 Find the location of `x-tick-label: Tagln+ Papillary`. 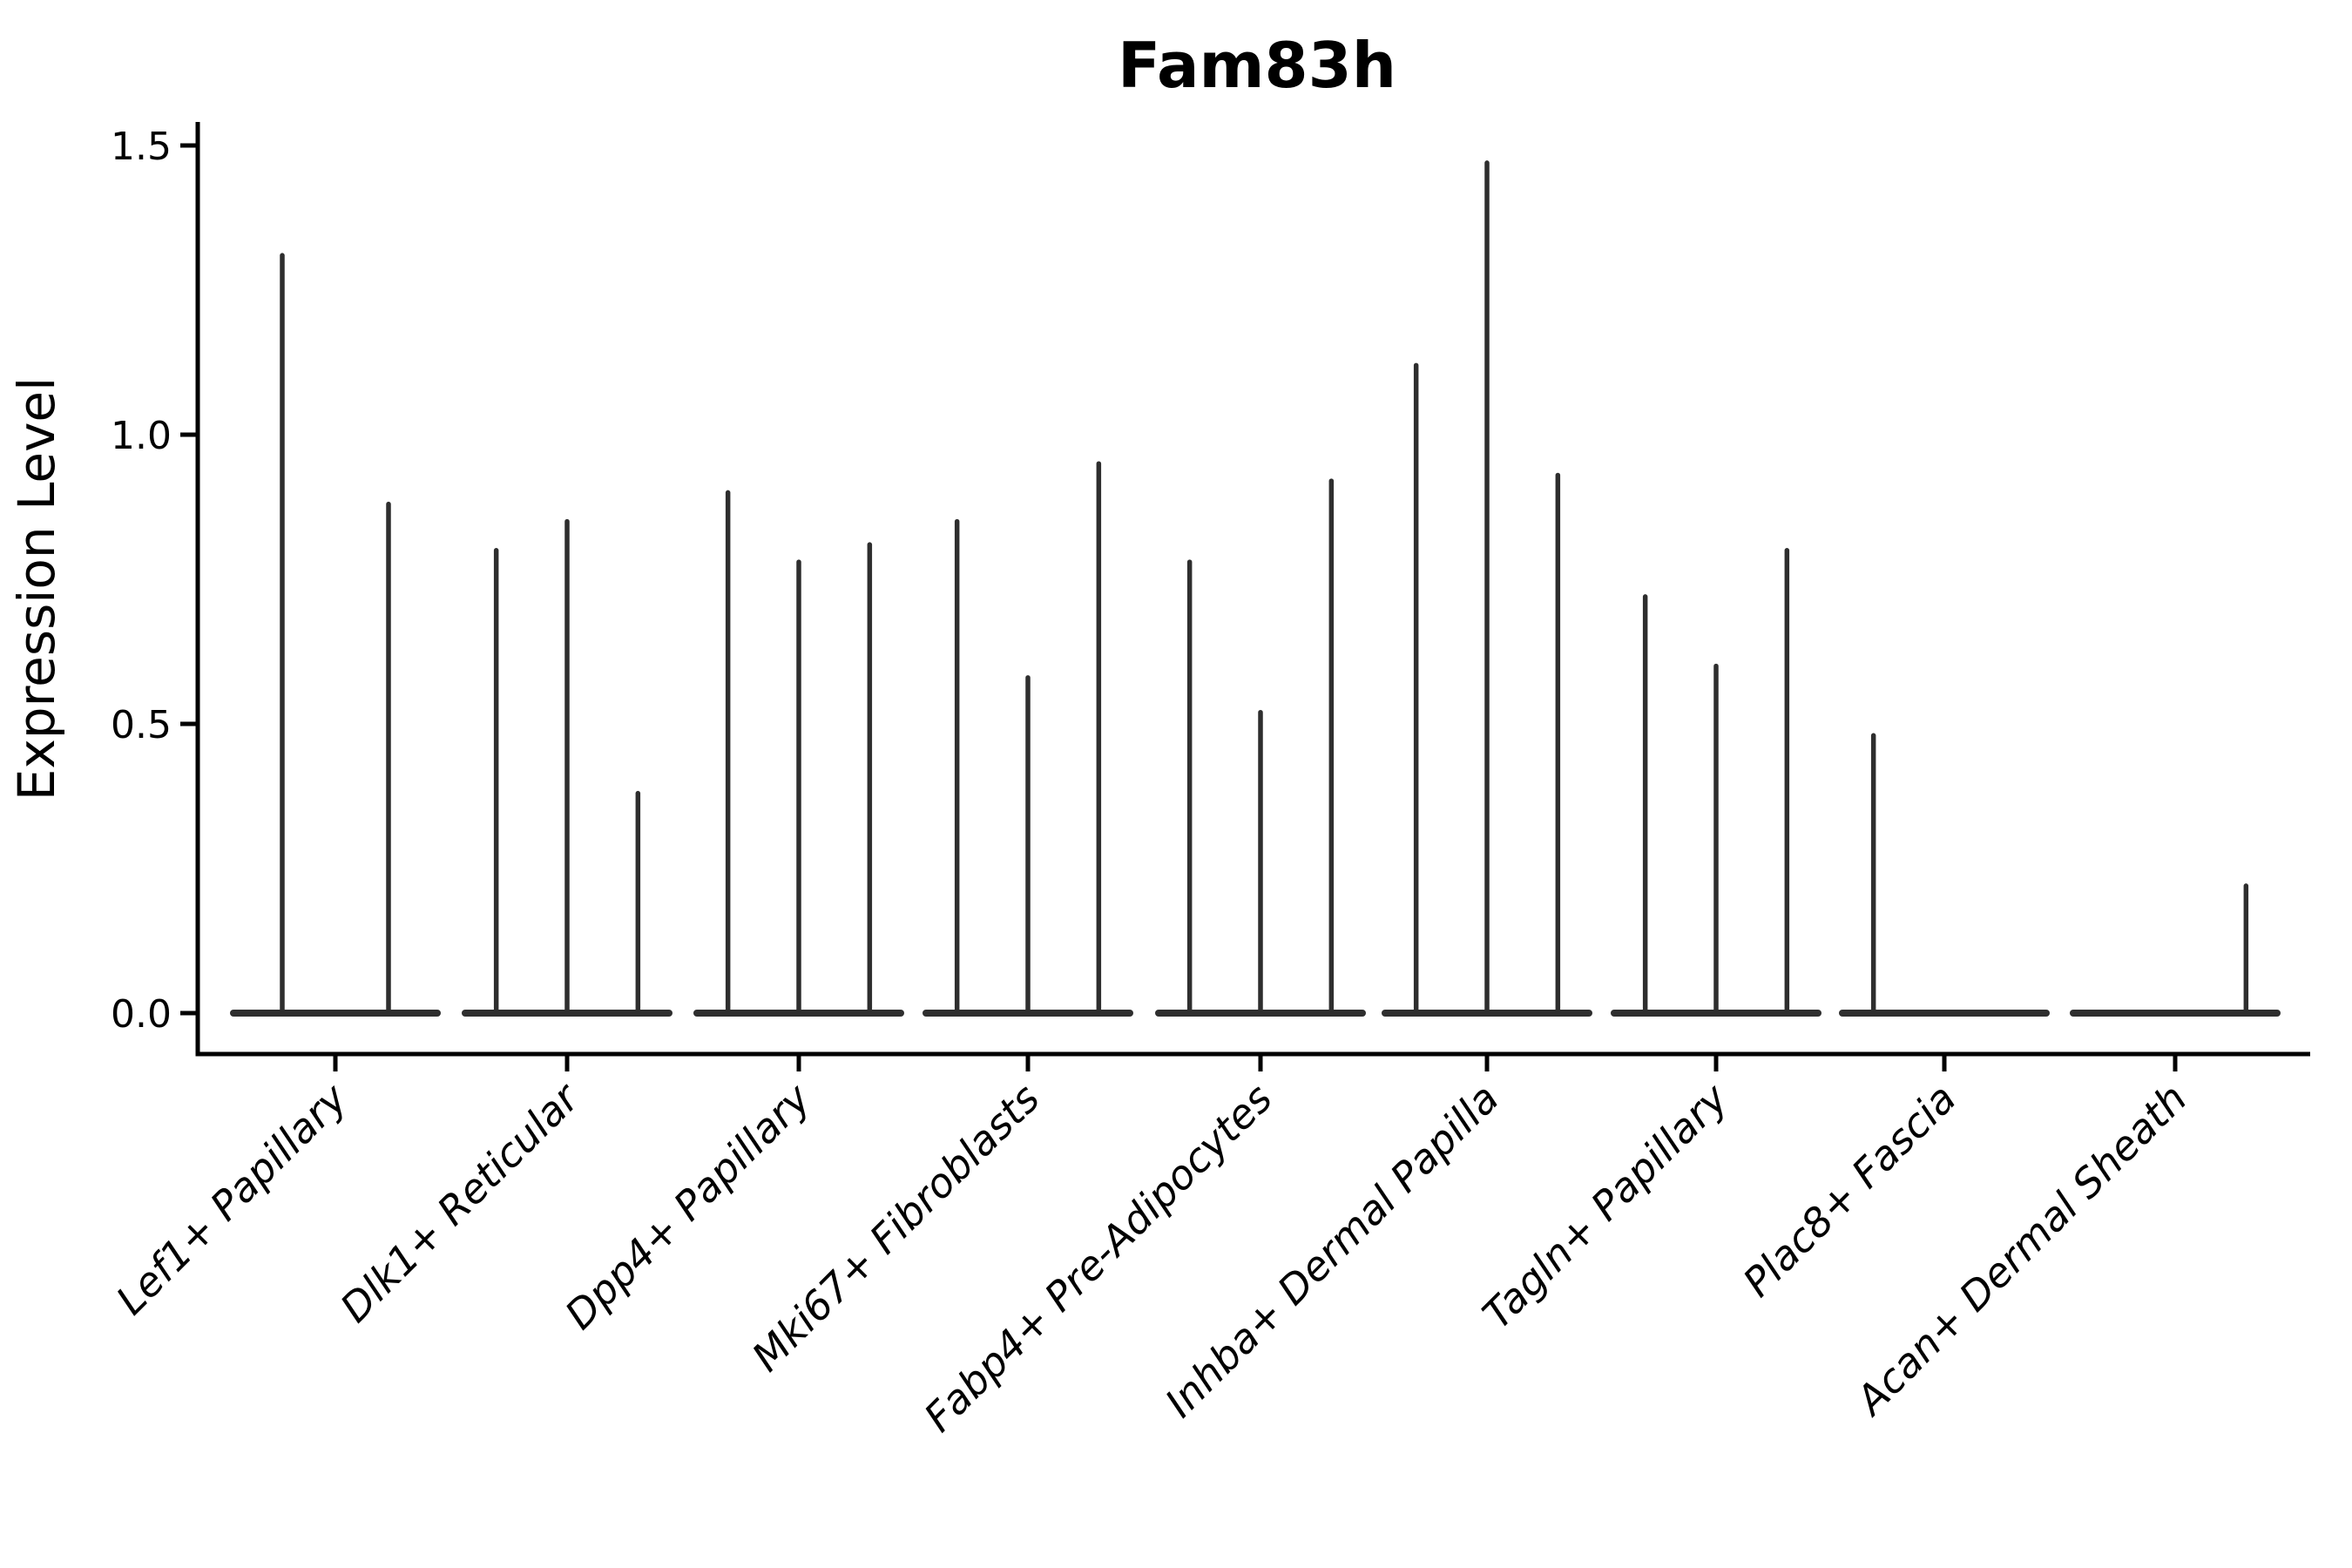

x-tick-label: Tagln+ Papillary is located at coordinates (1605, 1206).